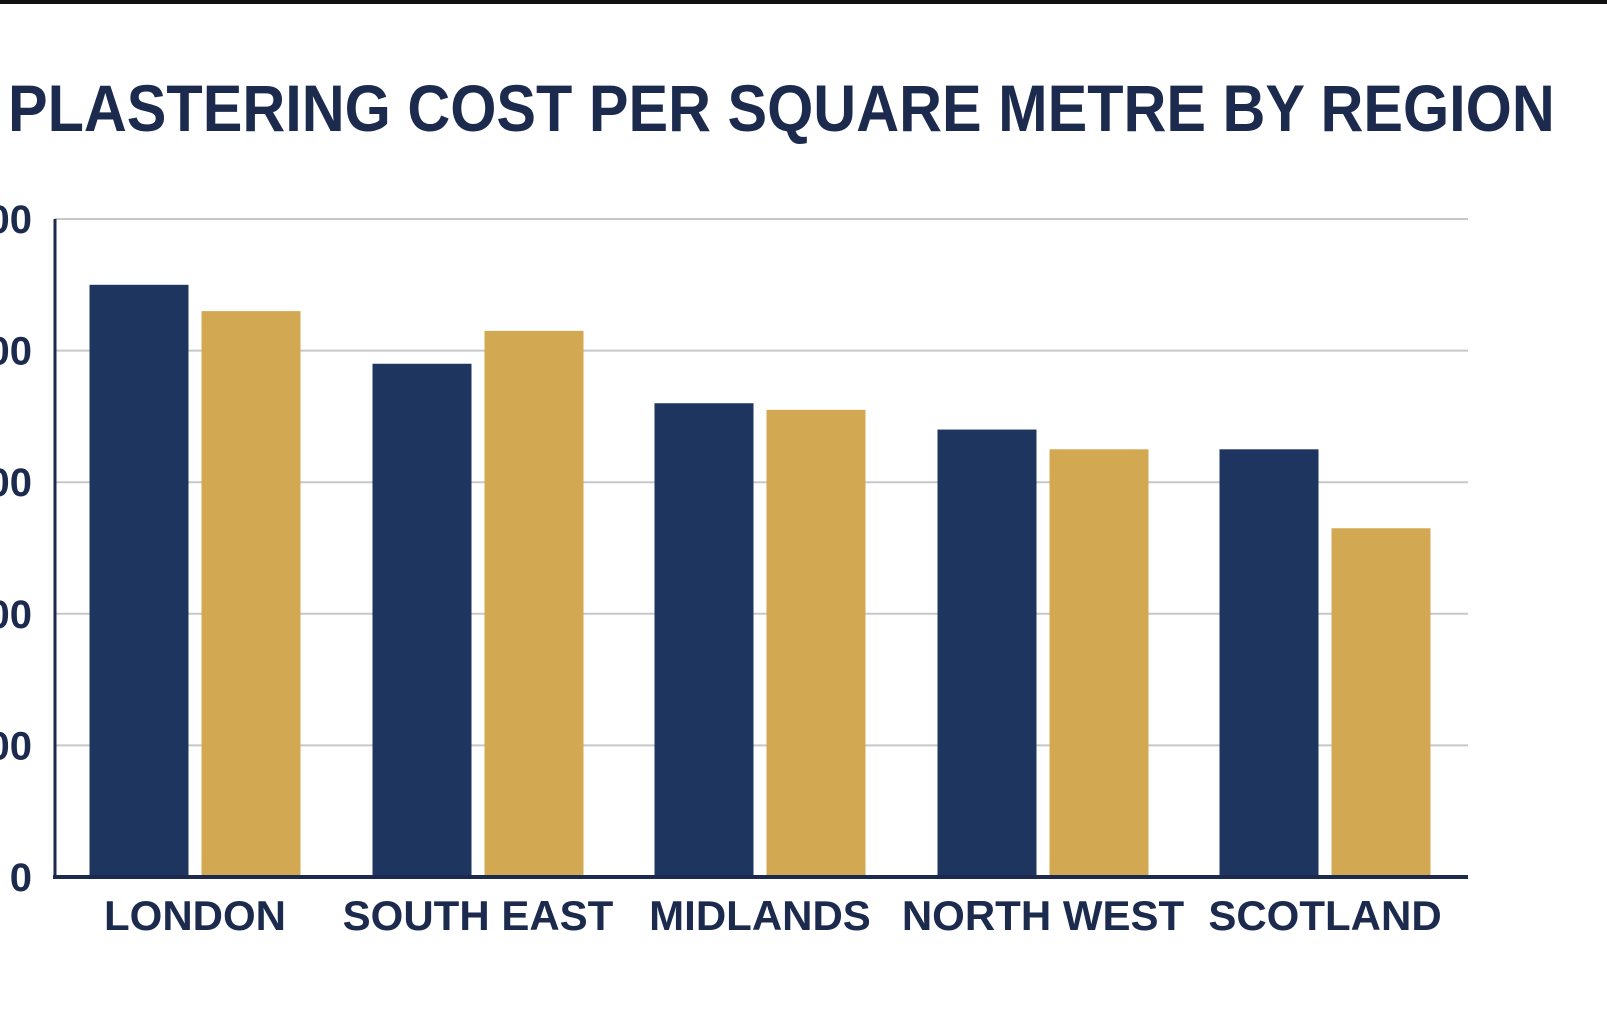  What do you see at coordinates (803, 2) in the screenshot?
I see `top-border-line` at bounding box center [803, 2].